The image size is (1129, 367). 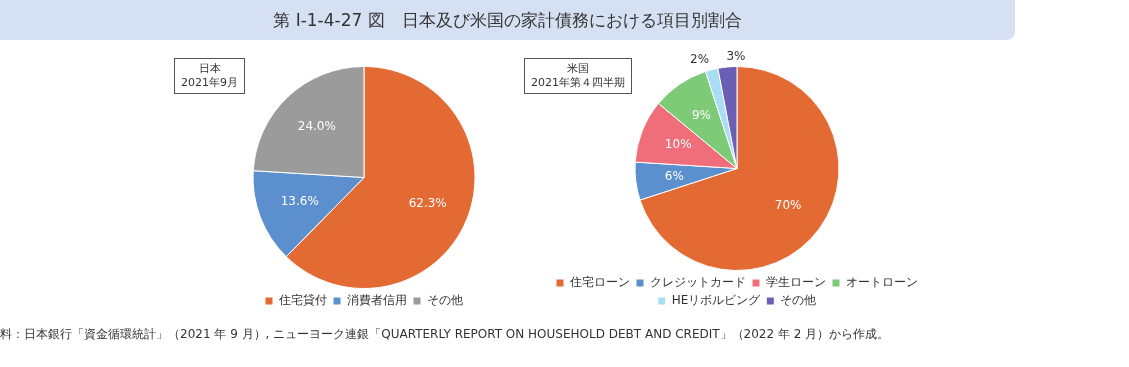 What do you see at coordinates (507, 20) in the screenshot?
I see `chart-title: 第 Ⅰ-1-4-27 図 日本及び米国の家計債務における項目別割合` at bounding box center [507, 20].